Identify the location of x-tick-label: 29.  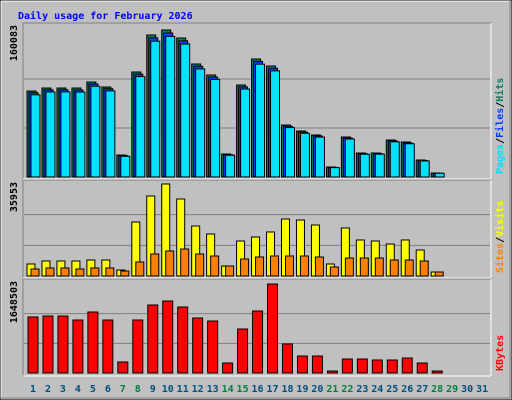
(452, 389).